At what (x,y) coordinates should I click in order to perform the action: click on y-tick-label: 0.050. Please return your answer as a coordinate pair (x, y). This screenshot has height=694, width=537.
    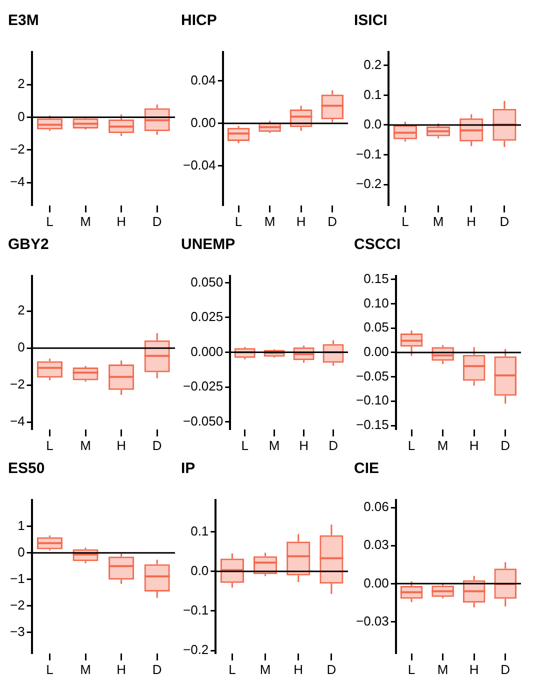
    Looking at the image, I should click on (207, 282).